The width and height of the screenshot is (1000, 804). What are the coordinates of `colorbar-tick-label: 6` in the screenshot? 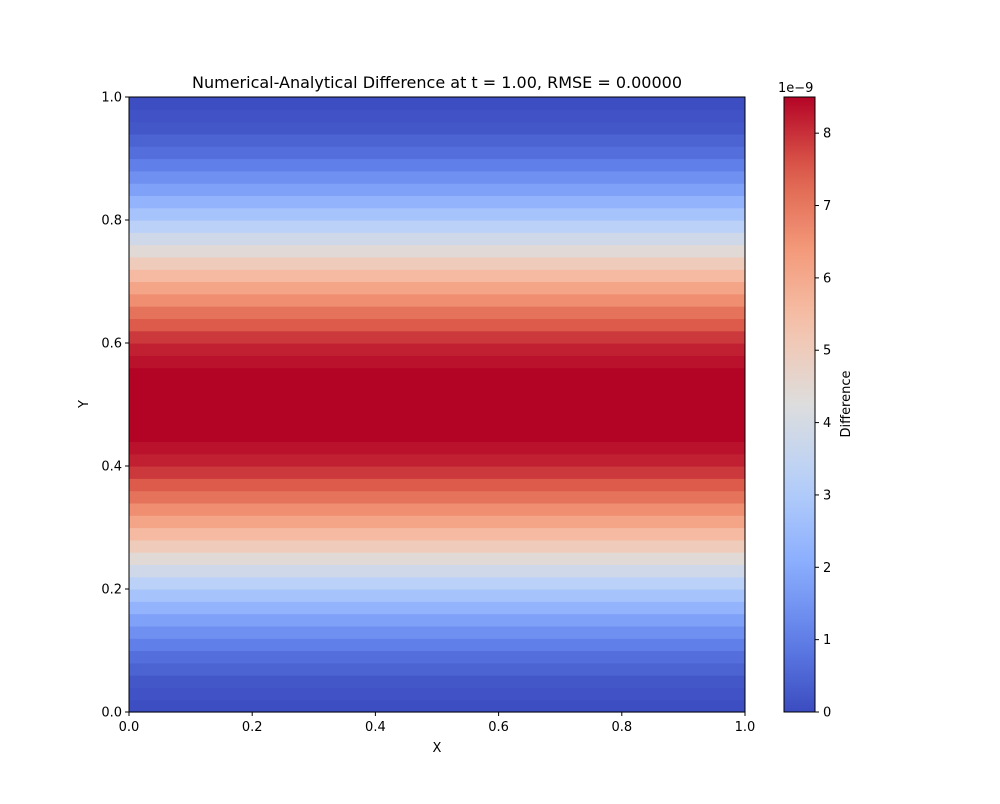 It's located at (827, 278).